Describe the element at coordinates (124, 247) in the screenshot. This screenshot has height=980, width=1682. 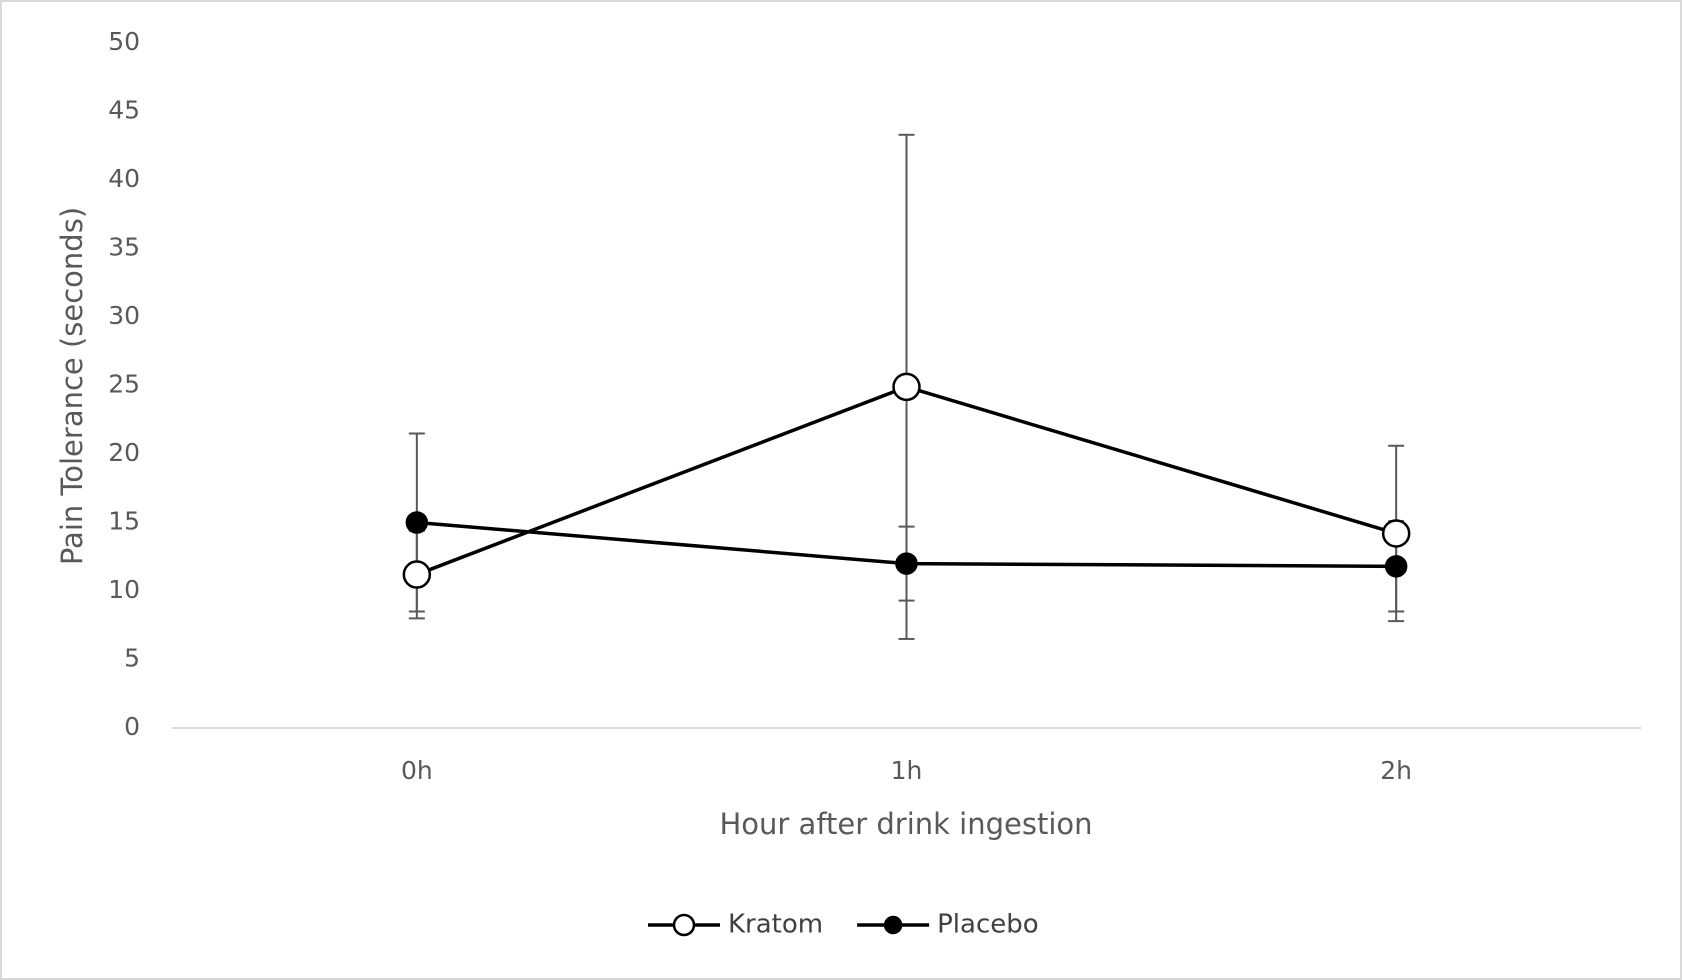
I see `y-tick-label: 35` at that location.